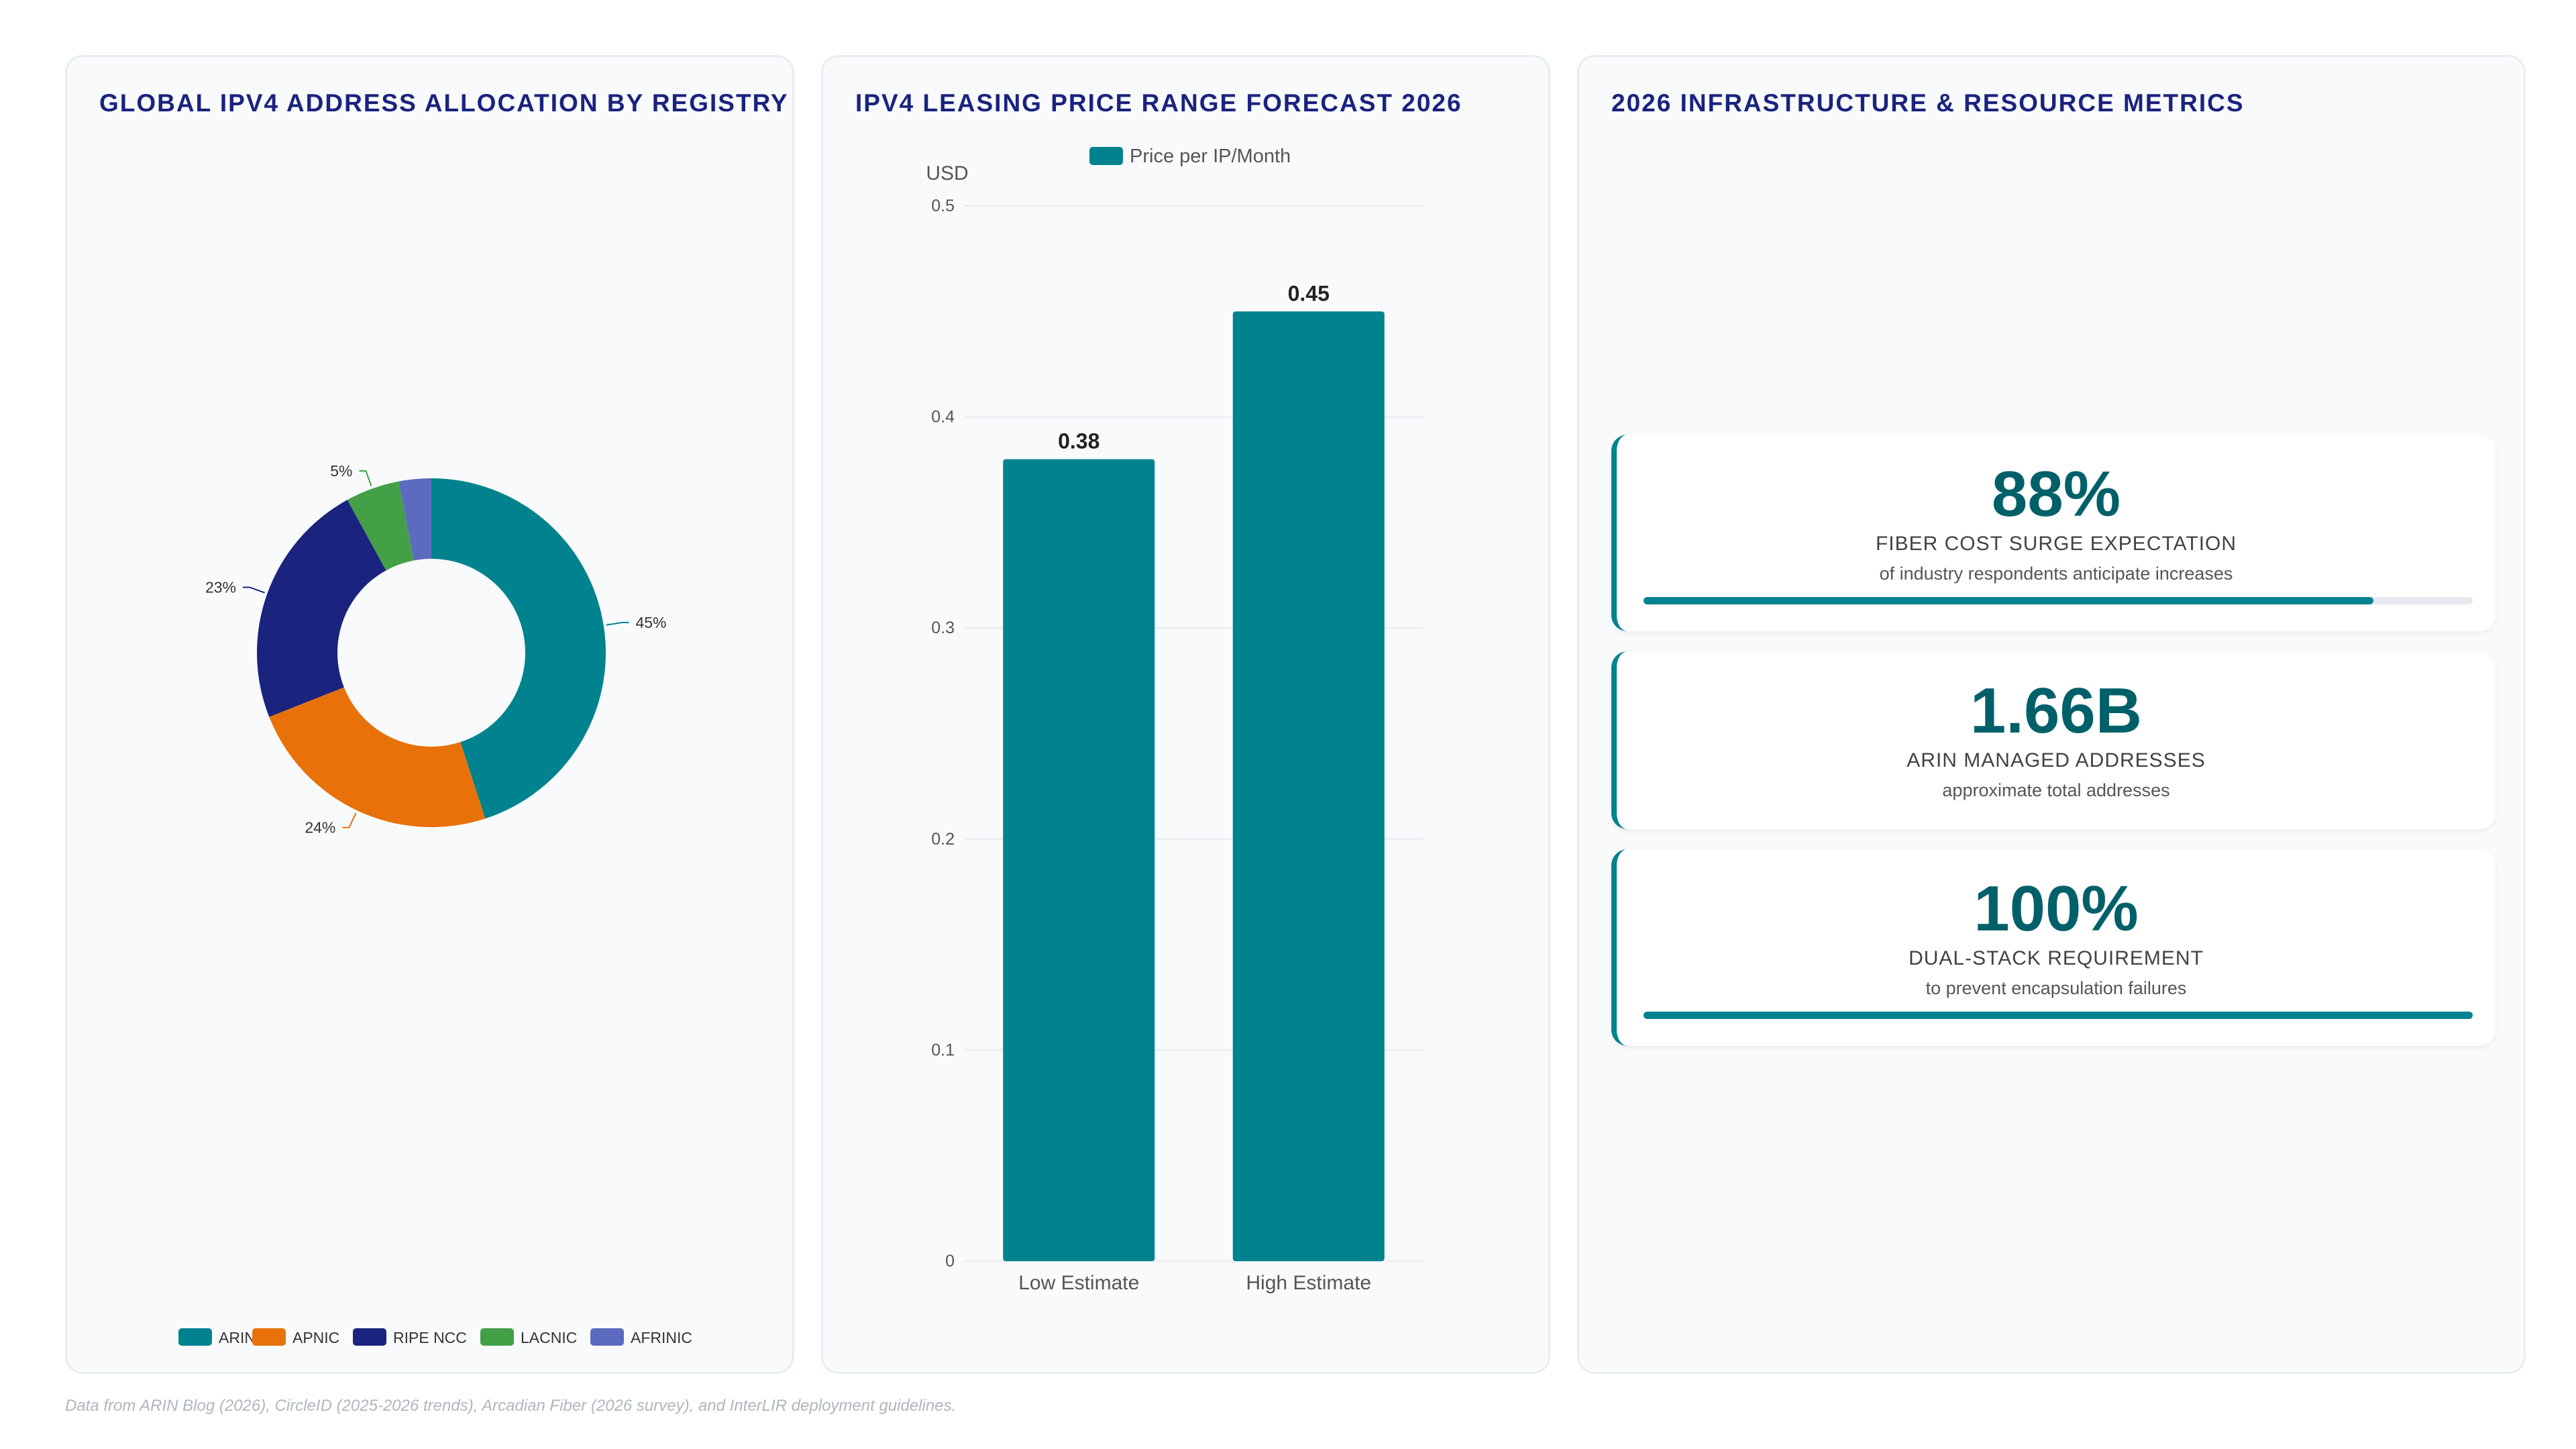  I want to click on legend-label-apnic: APNIC, so click(315, 1337).